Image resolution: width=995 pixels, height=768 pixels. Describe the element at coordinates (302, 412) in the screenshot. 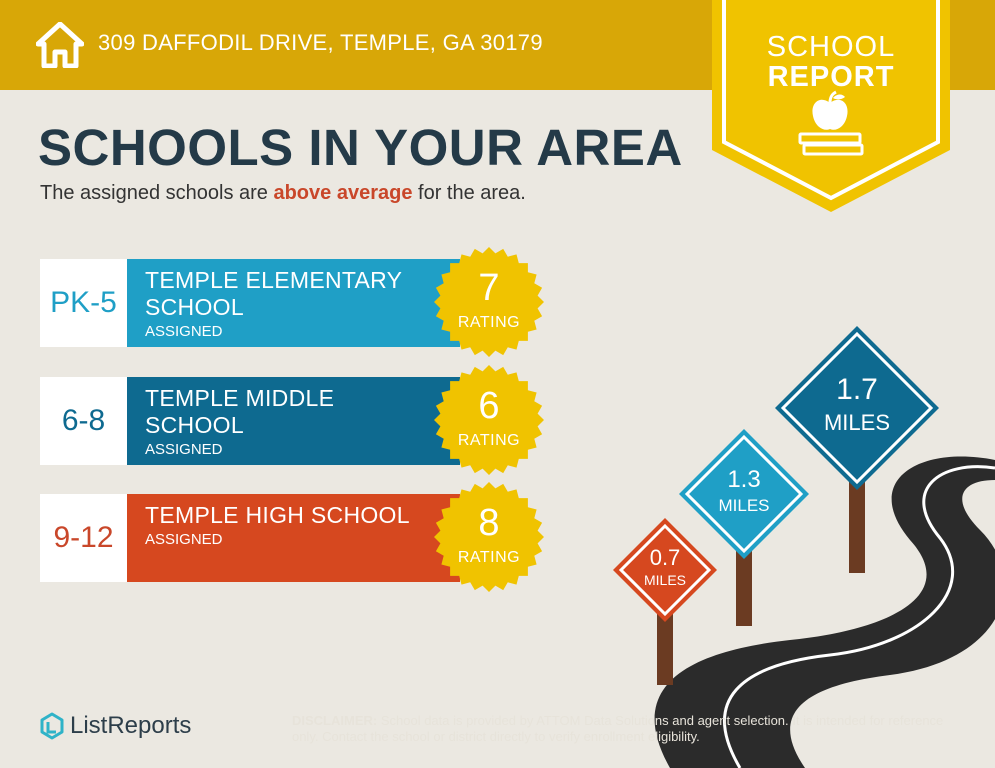

I see `school-name: TEMPLE MIDDLE SCHOOL` at that location.